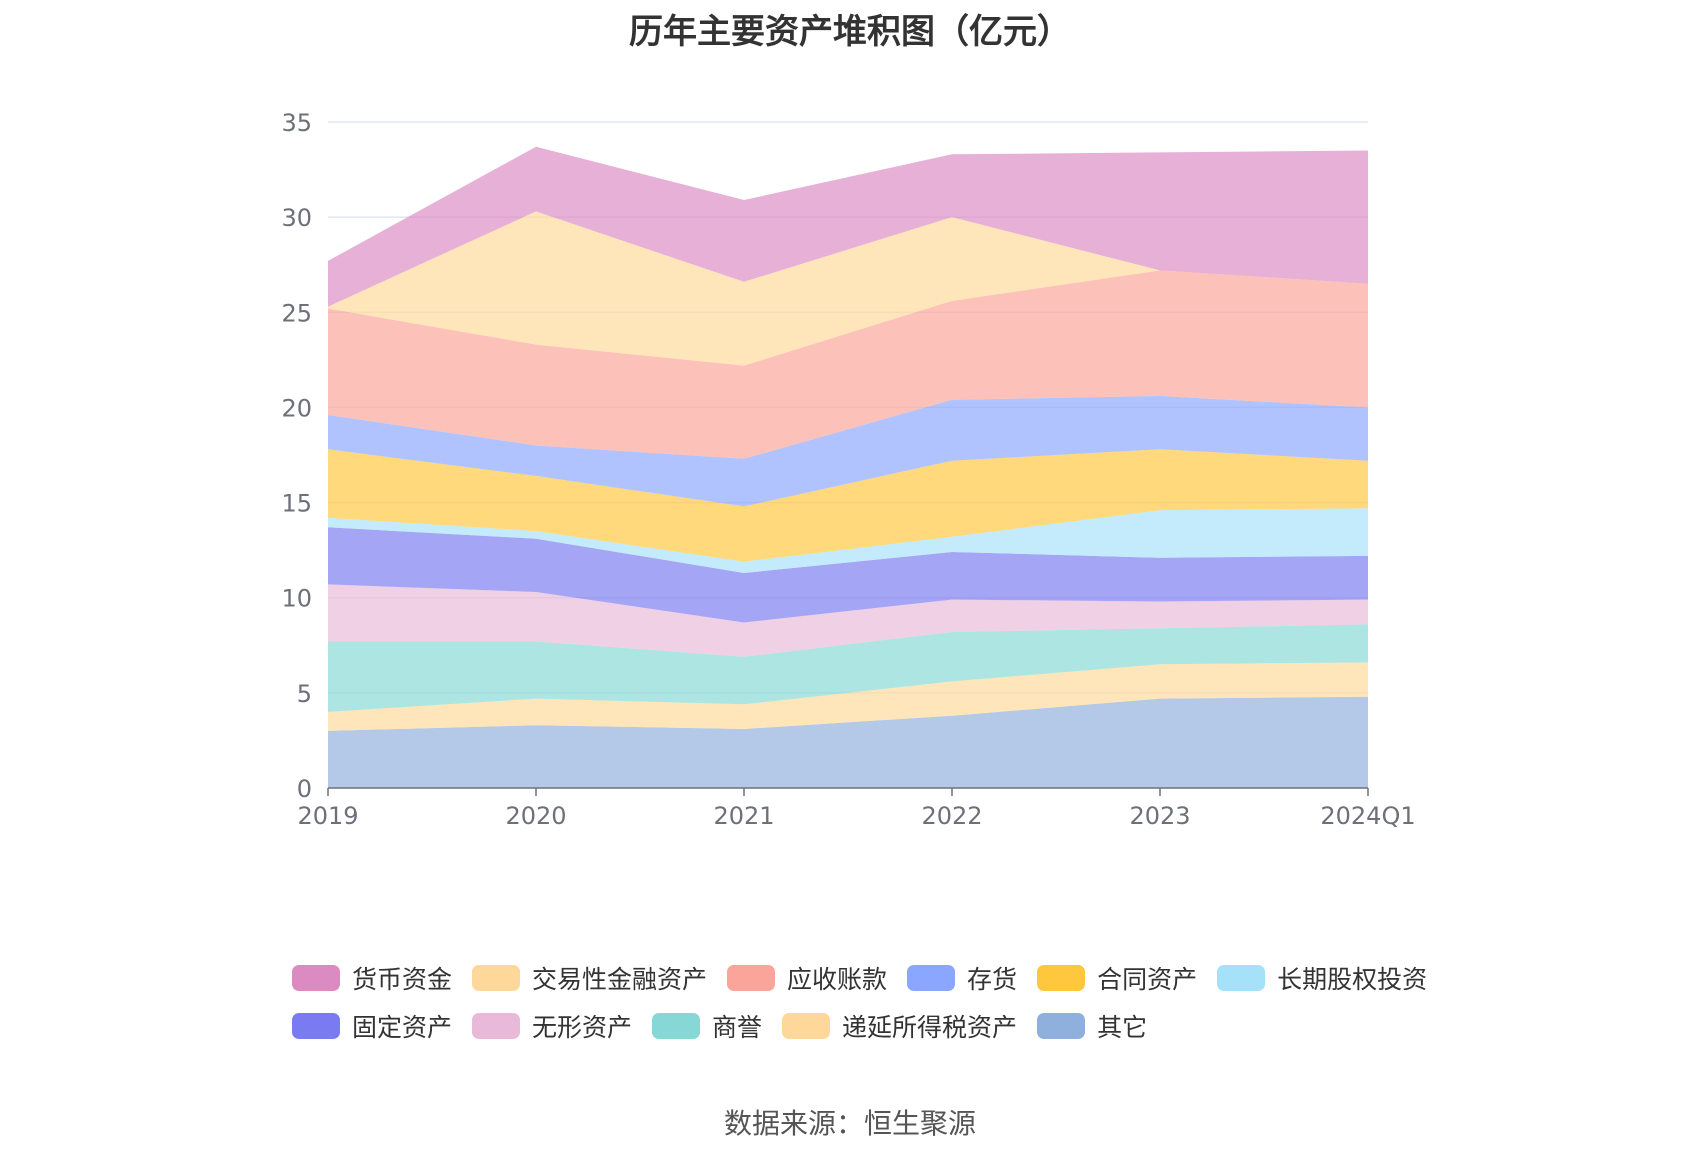 Image resolution: width=1700 pixels, height=1150 pixels. What do you see at coordinates (402, 1027) in the screenshot?
I see `legend-label: 固定资产` at bounding box center [402, 1027].